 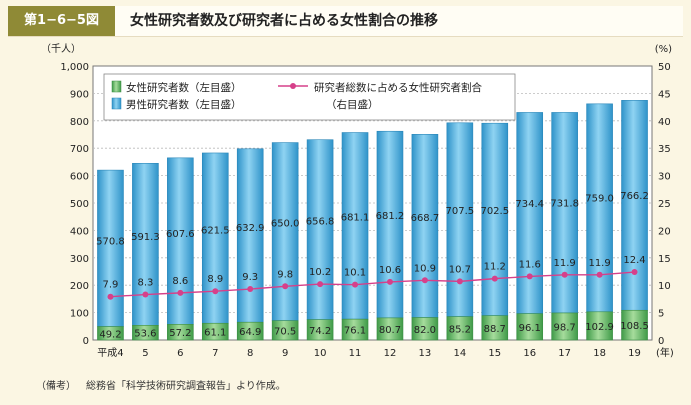 What do you see at coordinates (215, 353) in the screenshot?
I see `x-tick-label: 7` at bounding box center [215, 353].